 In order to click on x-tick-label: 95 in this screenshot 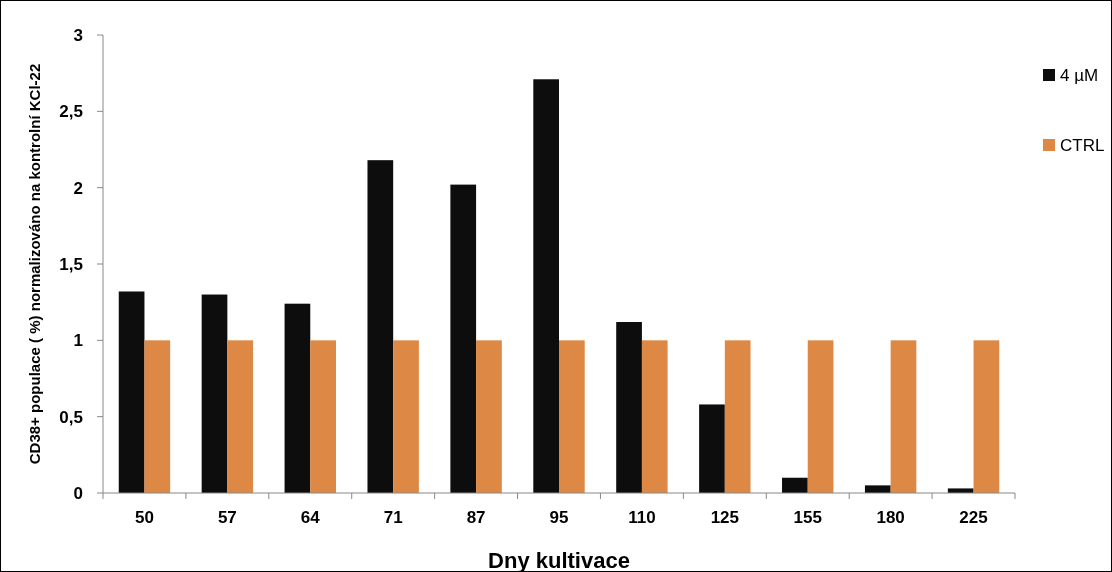, I will do `click(559, 517)`.